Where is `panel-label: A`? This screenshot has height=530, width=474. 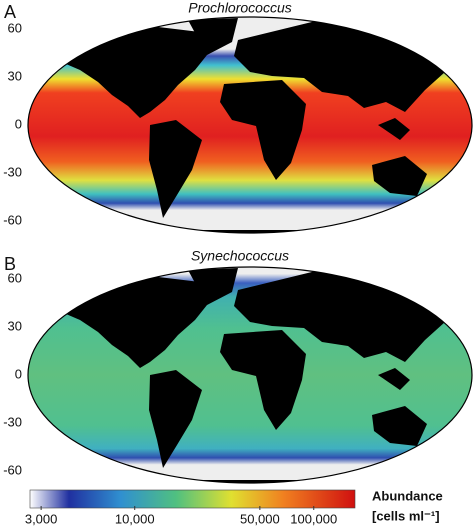
panel-label: A is located at coordinates (10, 12).